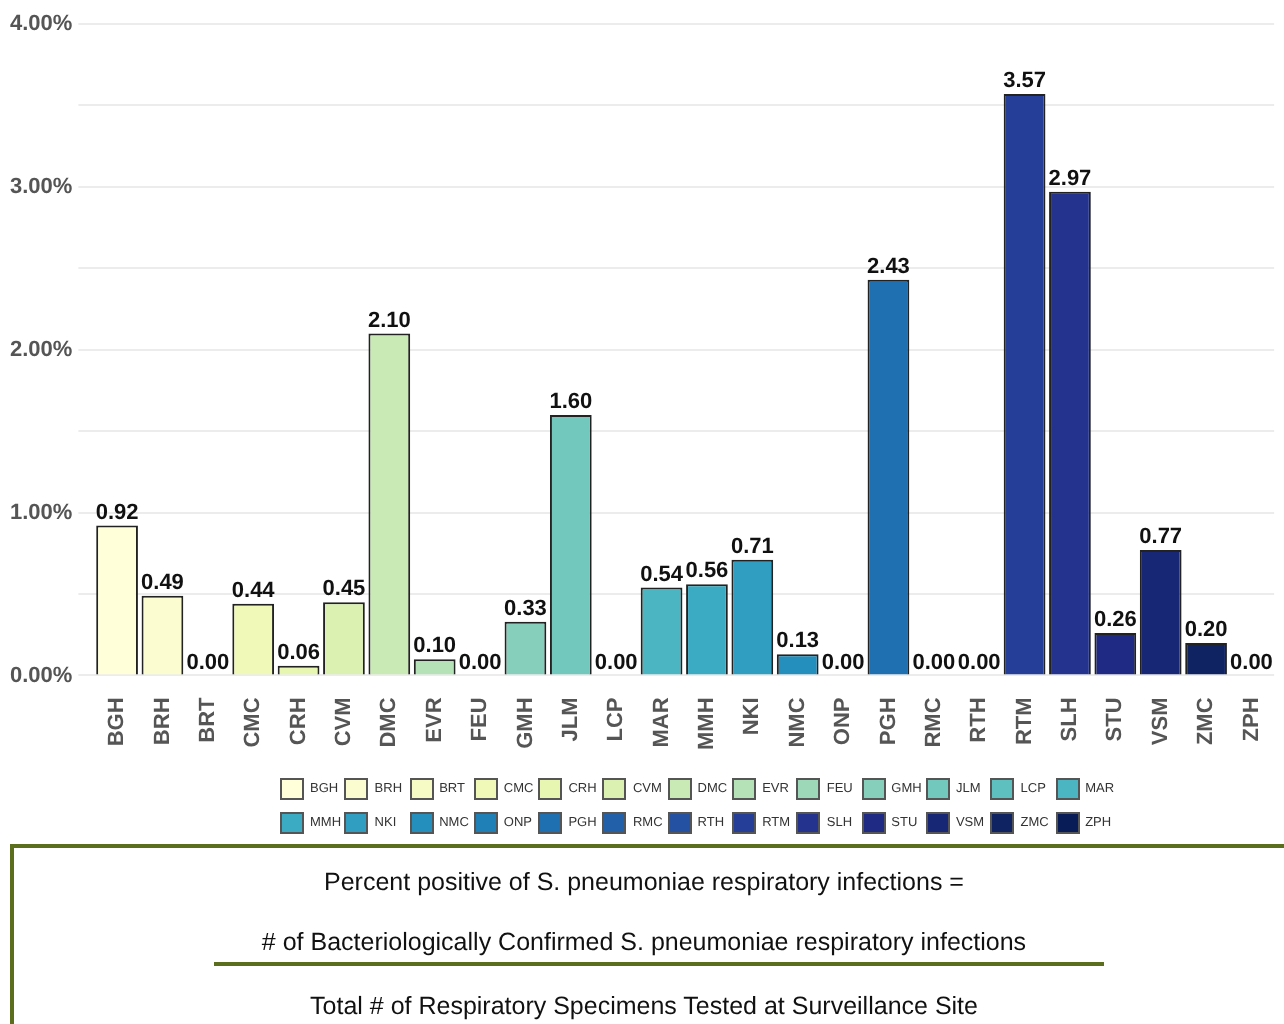  Describe the element at coordinates (207, 719) in the screenshot. I see `x-tick-label: BRT` at that location.